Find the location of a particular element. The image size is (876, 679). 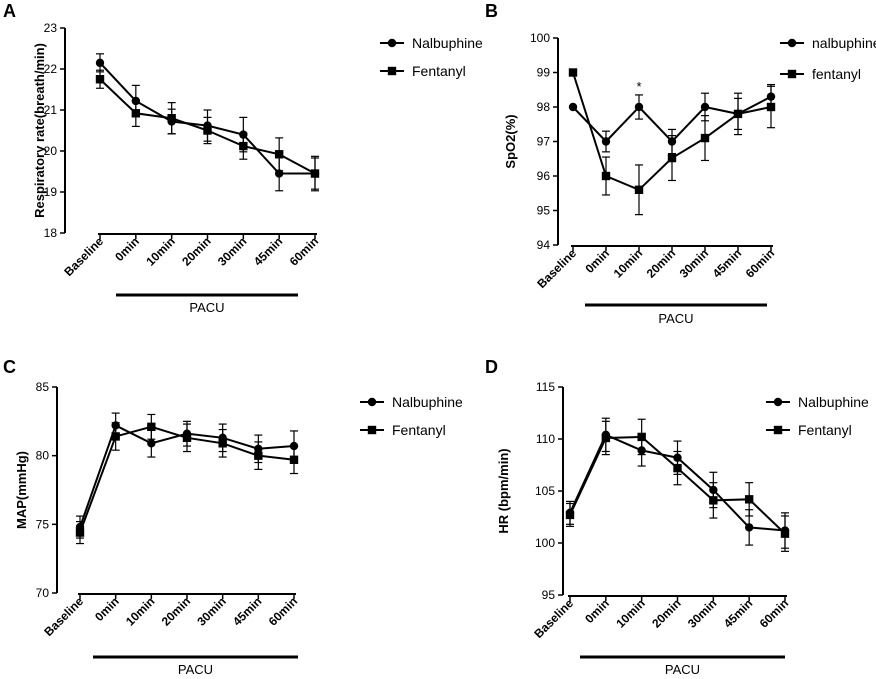

y-tick-label: 18 is located at coordinates (51, 233).